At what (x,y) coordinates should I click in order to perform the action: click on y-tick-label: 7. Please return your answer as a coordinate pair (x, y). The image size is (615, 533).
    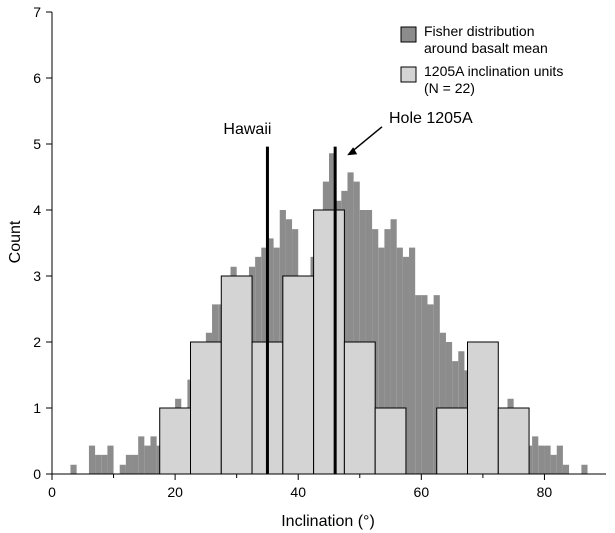
    Looking at the image, I should click on (37, 12).